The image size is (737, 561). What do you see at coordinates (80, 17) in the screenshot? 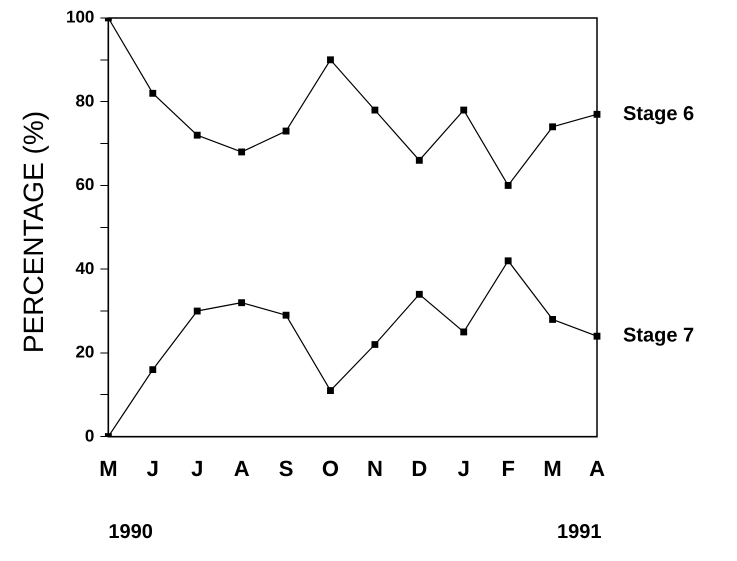
I see `y-tick-label: 100` at bounding box center [80, 17].